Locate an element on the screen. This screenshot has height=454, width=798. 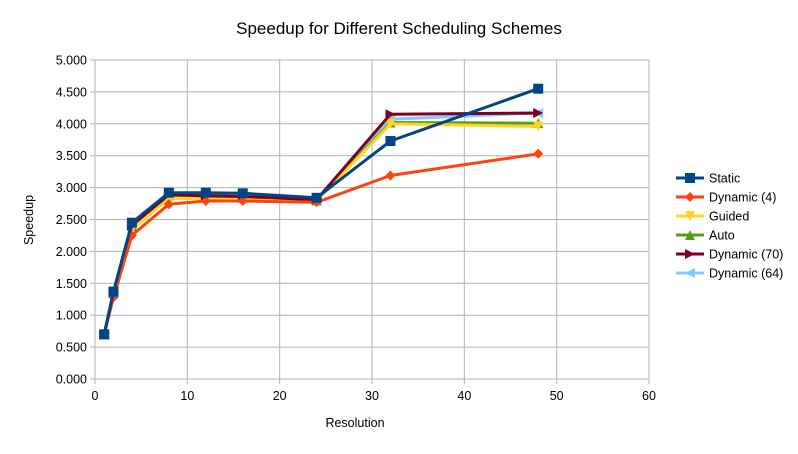
legend-label: Guided is located at coordinates (729, 217).